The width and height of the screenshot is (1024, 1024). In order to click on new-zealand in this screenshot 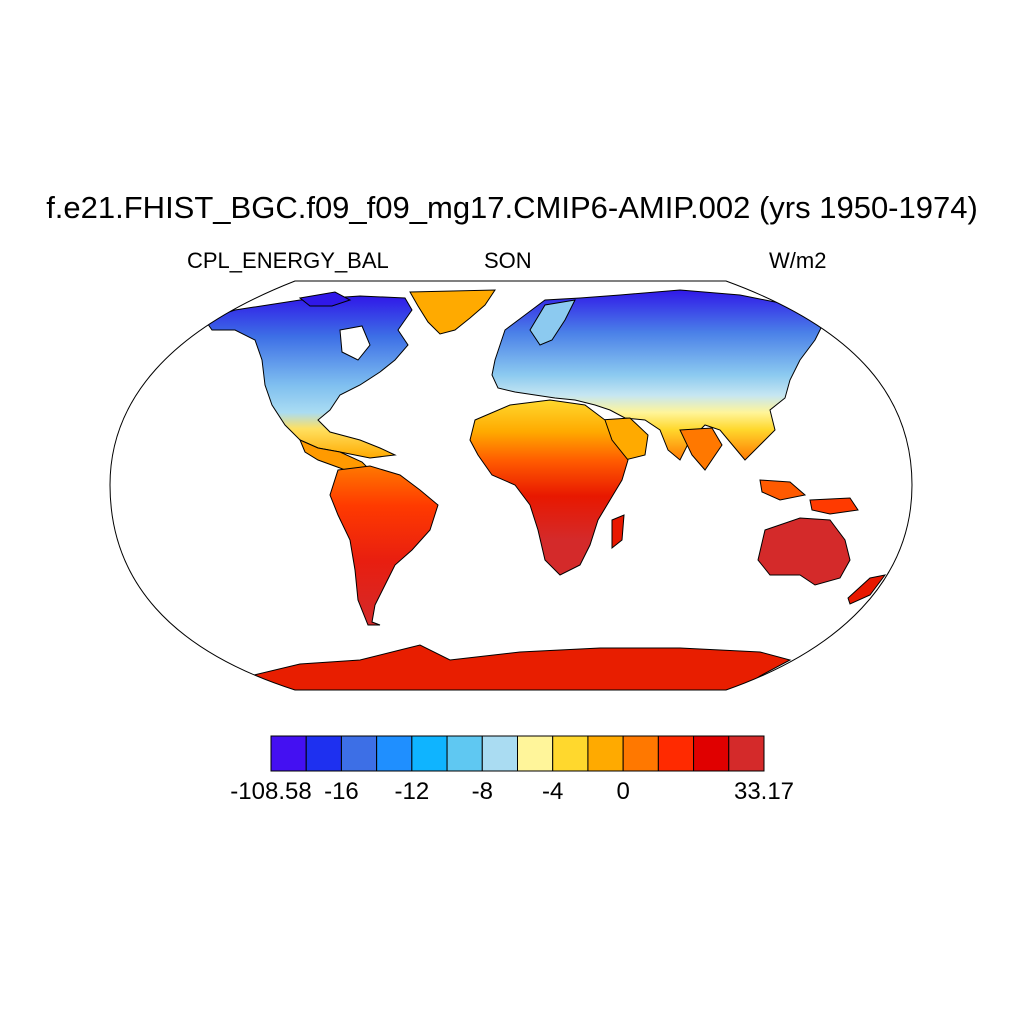, I will do `click(867, 589)`.